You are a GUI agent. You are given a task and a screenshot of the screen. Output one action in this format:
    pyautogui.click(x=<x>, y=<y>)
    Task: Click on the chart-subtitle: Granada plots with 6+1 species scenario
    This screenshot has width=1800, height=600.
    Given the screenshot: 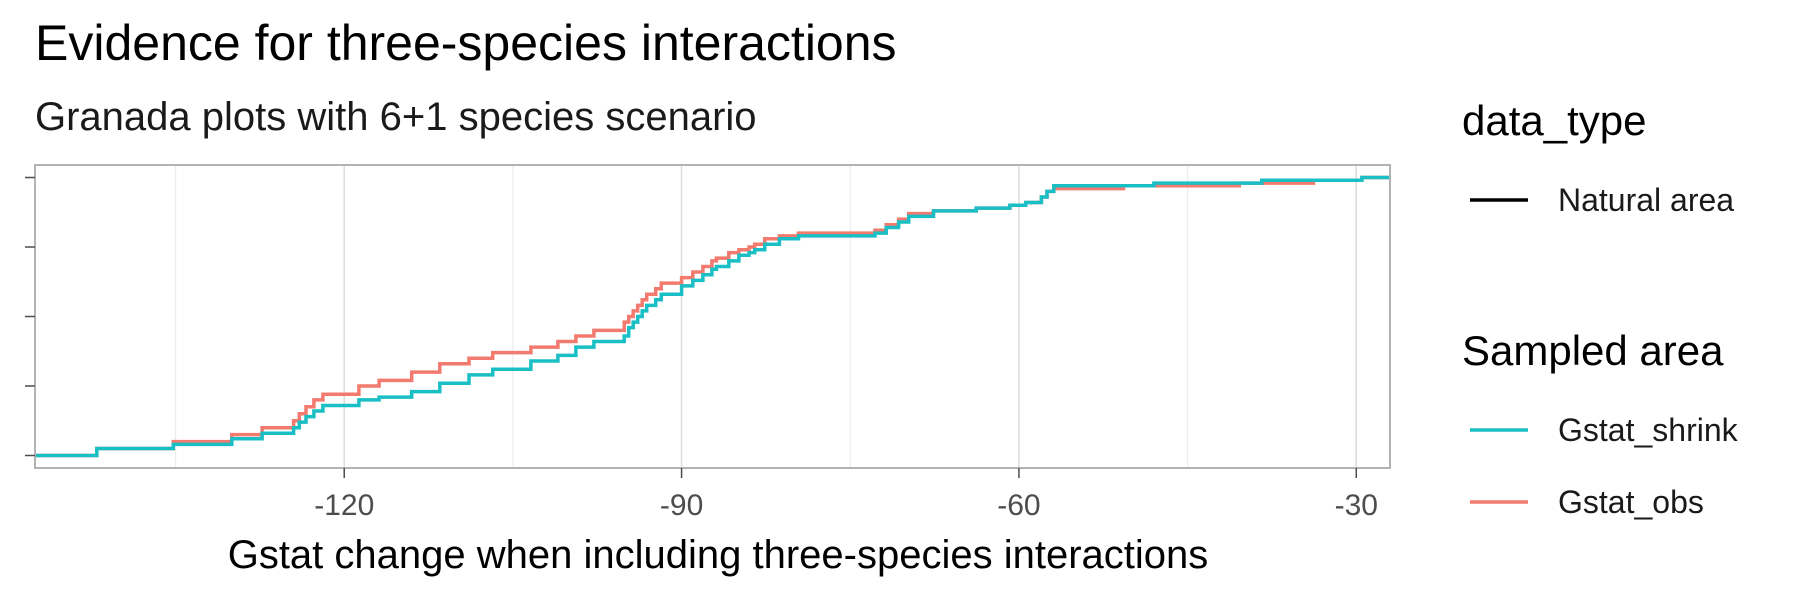 What is the action you would take?
    pyautogui.click(x=396, y=117)
    